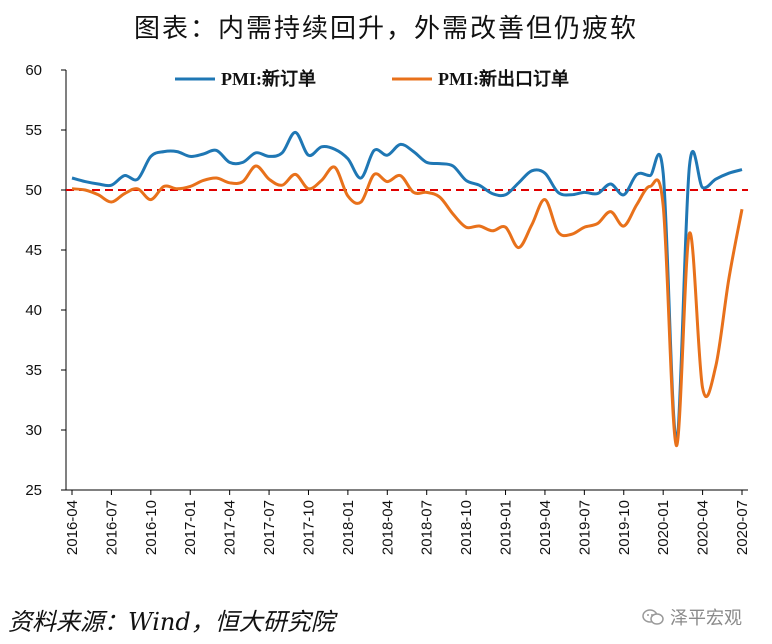  What do you see at coordinates (503, 78) in the screenshot?
I see `legend-label: PMI:新出口订单` at bounding box center [503, 78].